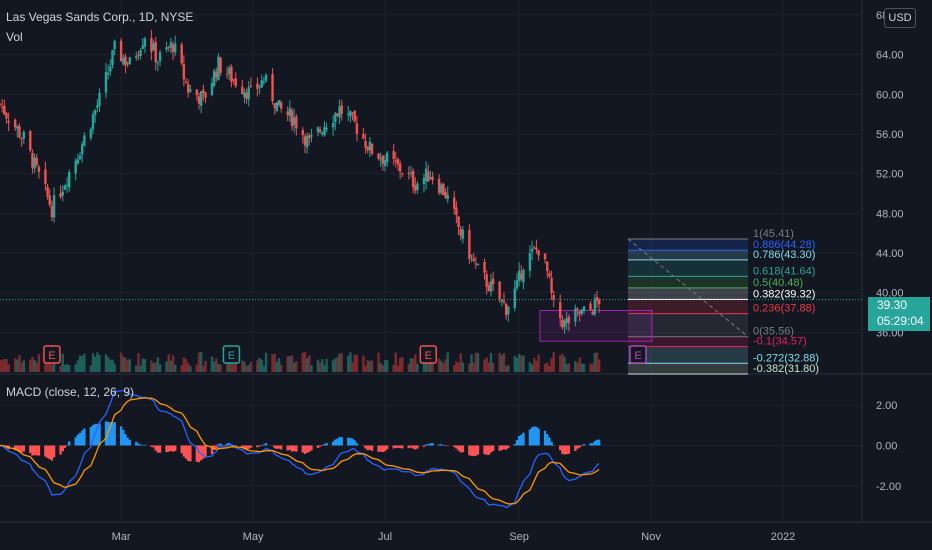 This screenshot has width=932, height=550. What do you see at coordinates (100, 17) in the screenshot?
I see `symbol-title: Las Vegas Sands Corp., 1D, NYSE` at bounding box center [100, 17].